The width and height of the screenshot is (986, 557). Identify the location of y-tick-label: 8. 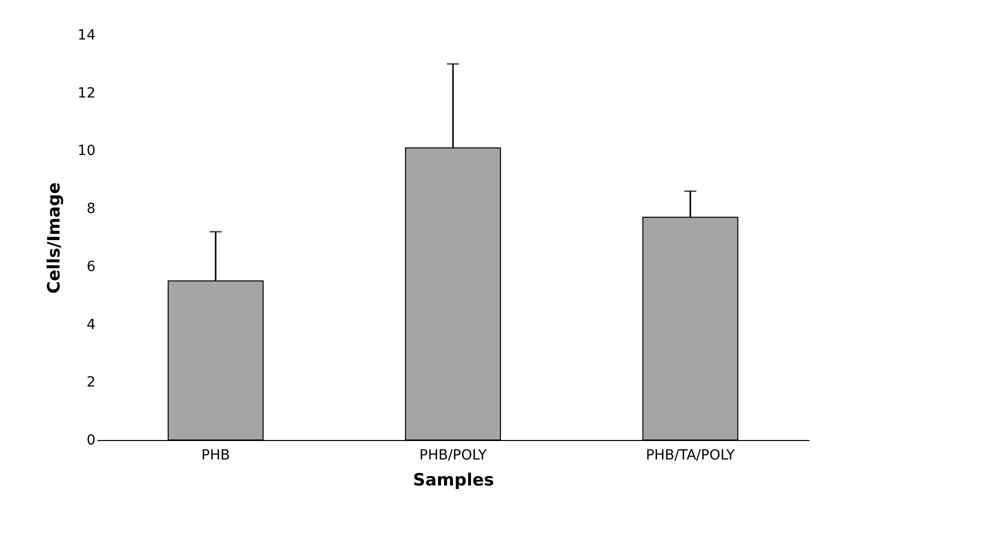
(91, 209).